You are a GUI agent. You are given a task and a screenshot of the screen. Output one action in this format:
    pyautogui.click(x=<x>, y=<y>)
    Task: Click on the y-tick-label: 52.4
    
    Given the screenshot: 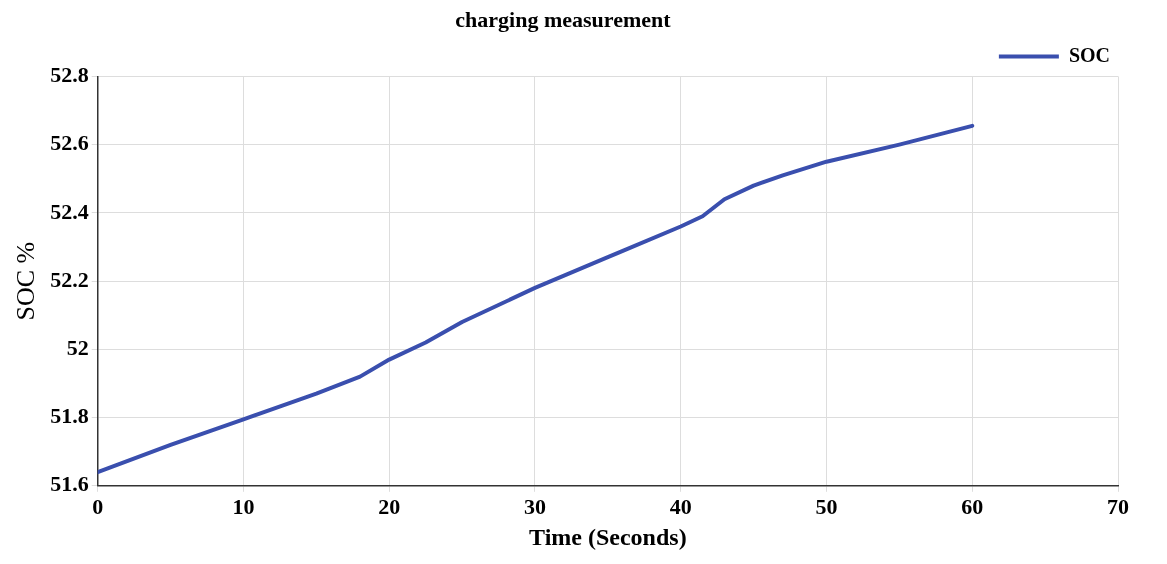 What is the action you would take?
    pyautogui.click(x=69, y=211)
    